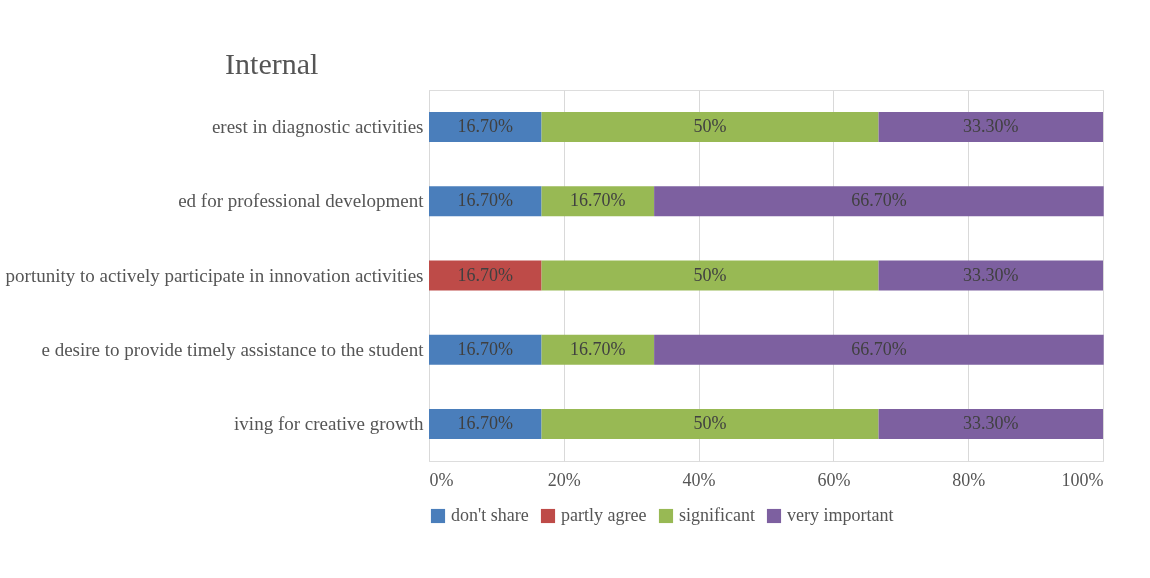  What do you see at coordinates (969, 479) in the screenshot?
I see `x-tick-label: 80%` at bounding box center [969, 479].